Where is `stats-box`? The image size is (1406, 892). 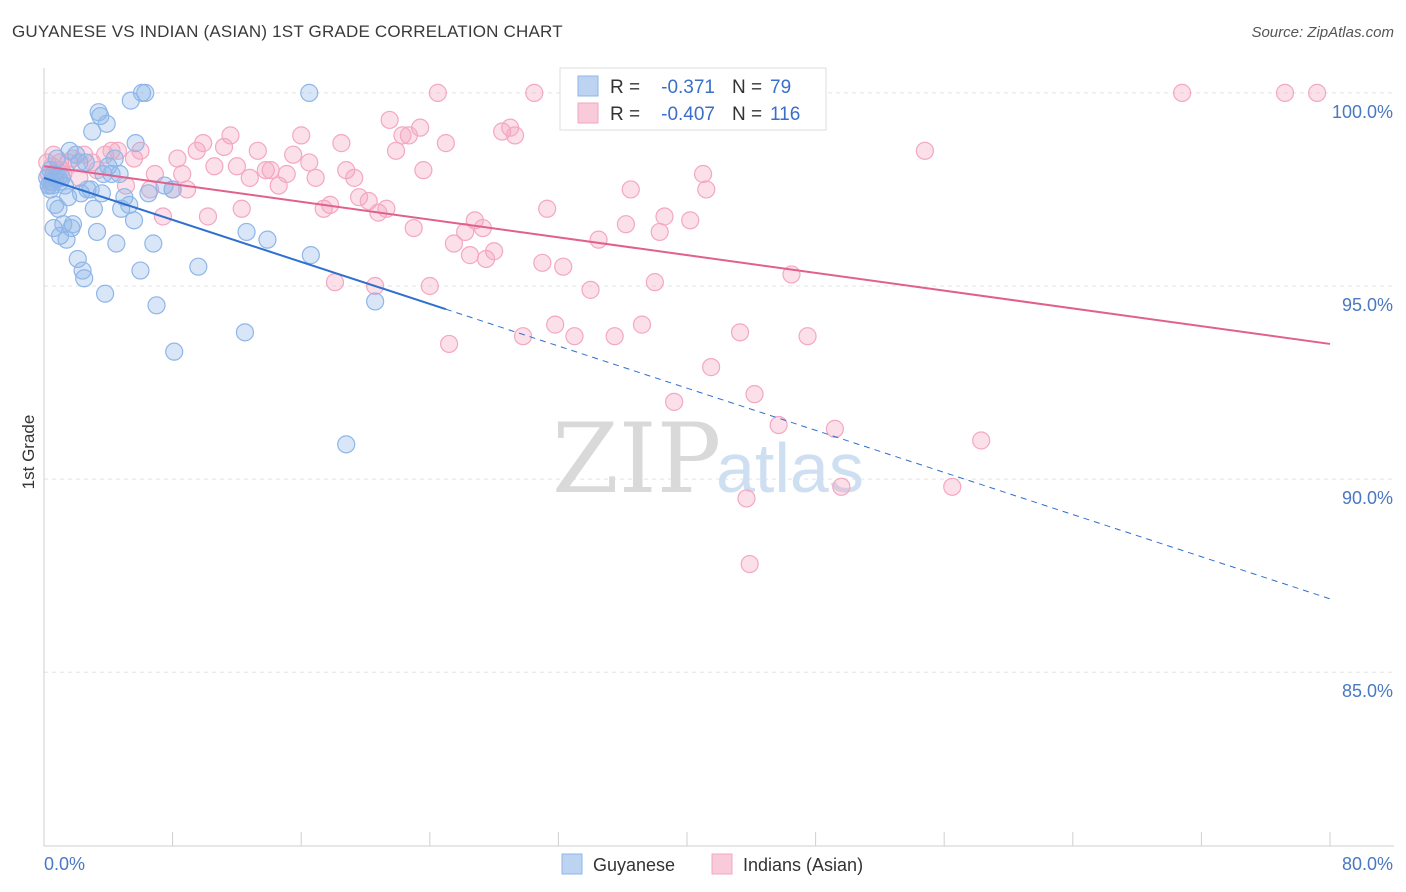
stats-box is located at coordinates (693, 99).